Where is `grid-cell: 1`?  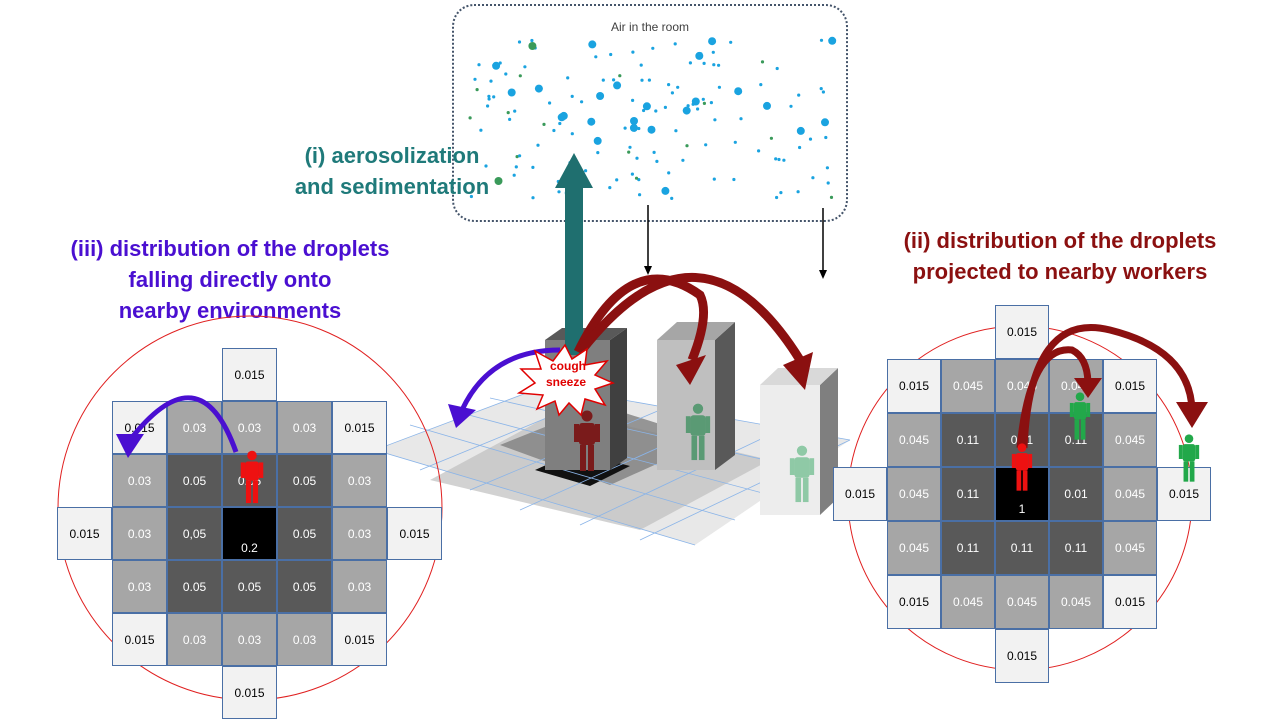 grid-cell: 1 is located at coordinates (1022, 494).